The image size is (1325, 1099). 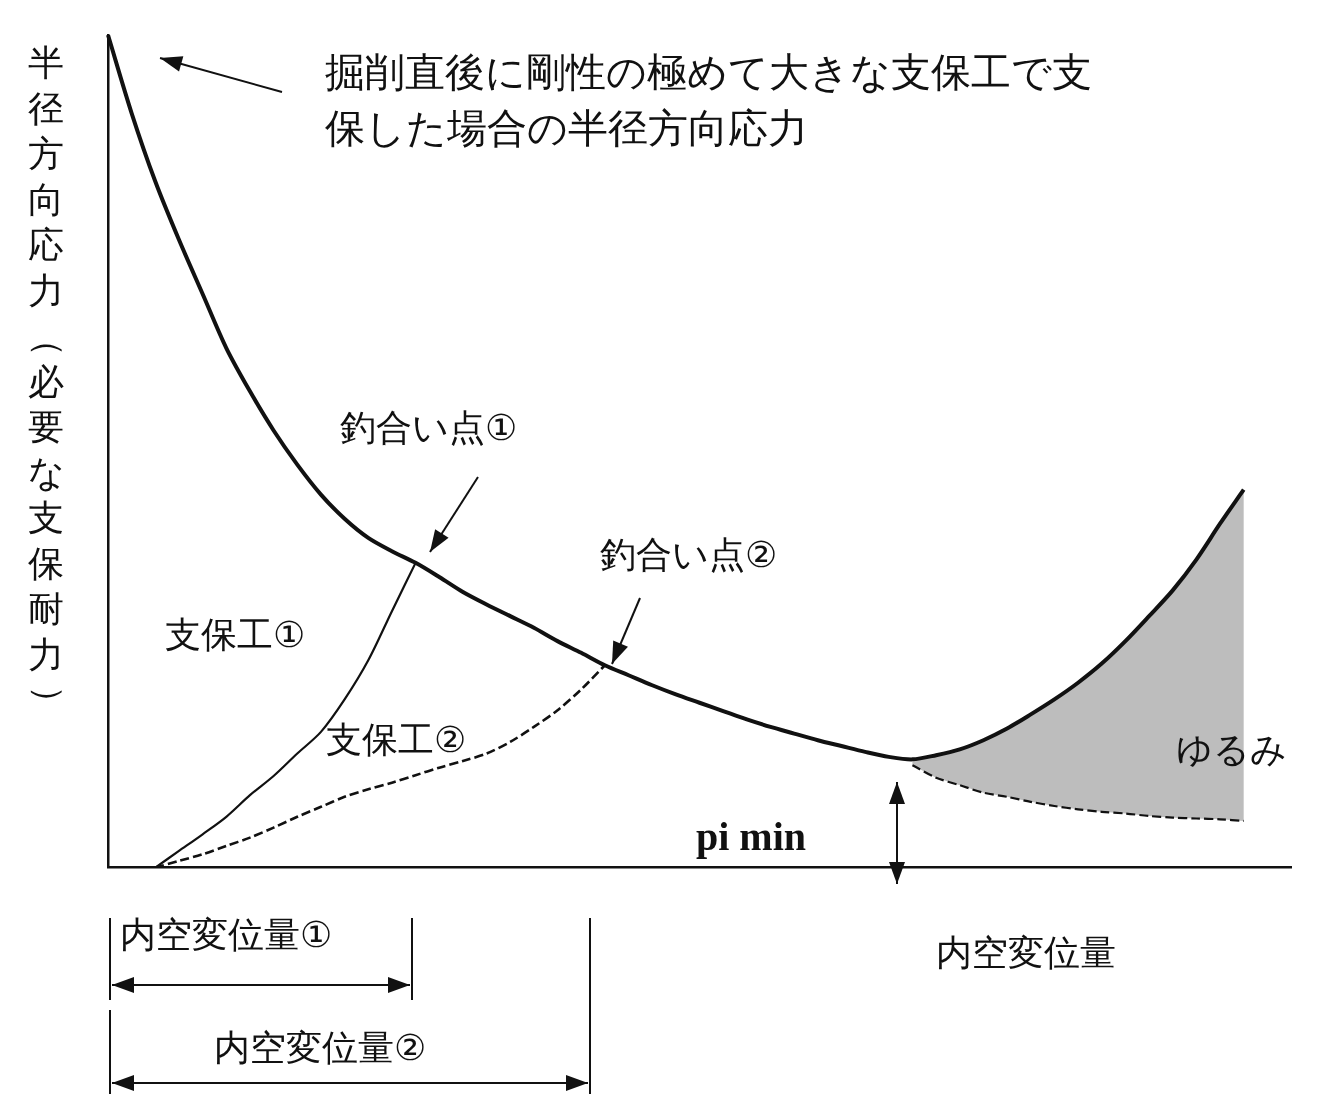 I want to click on series-label: 支保工①, so click(x=235, y=635).